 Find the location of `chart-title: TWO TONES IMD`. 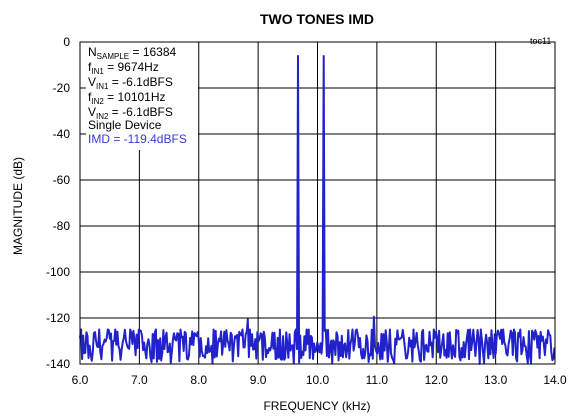

chart-title: TWO TONES IMD is located at coordinates (317, 19).